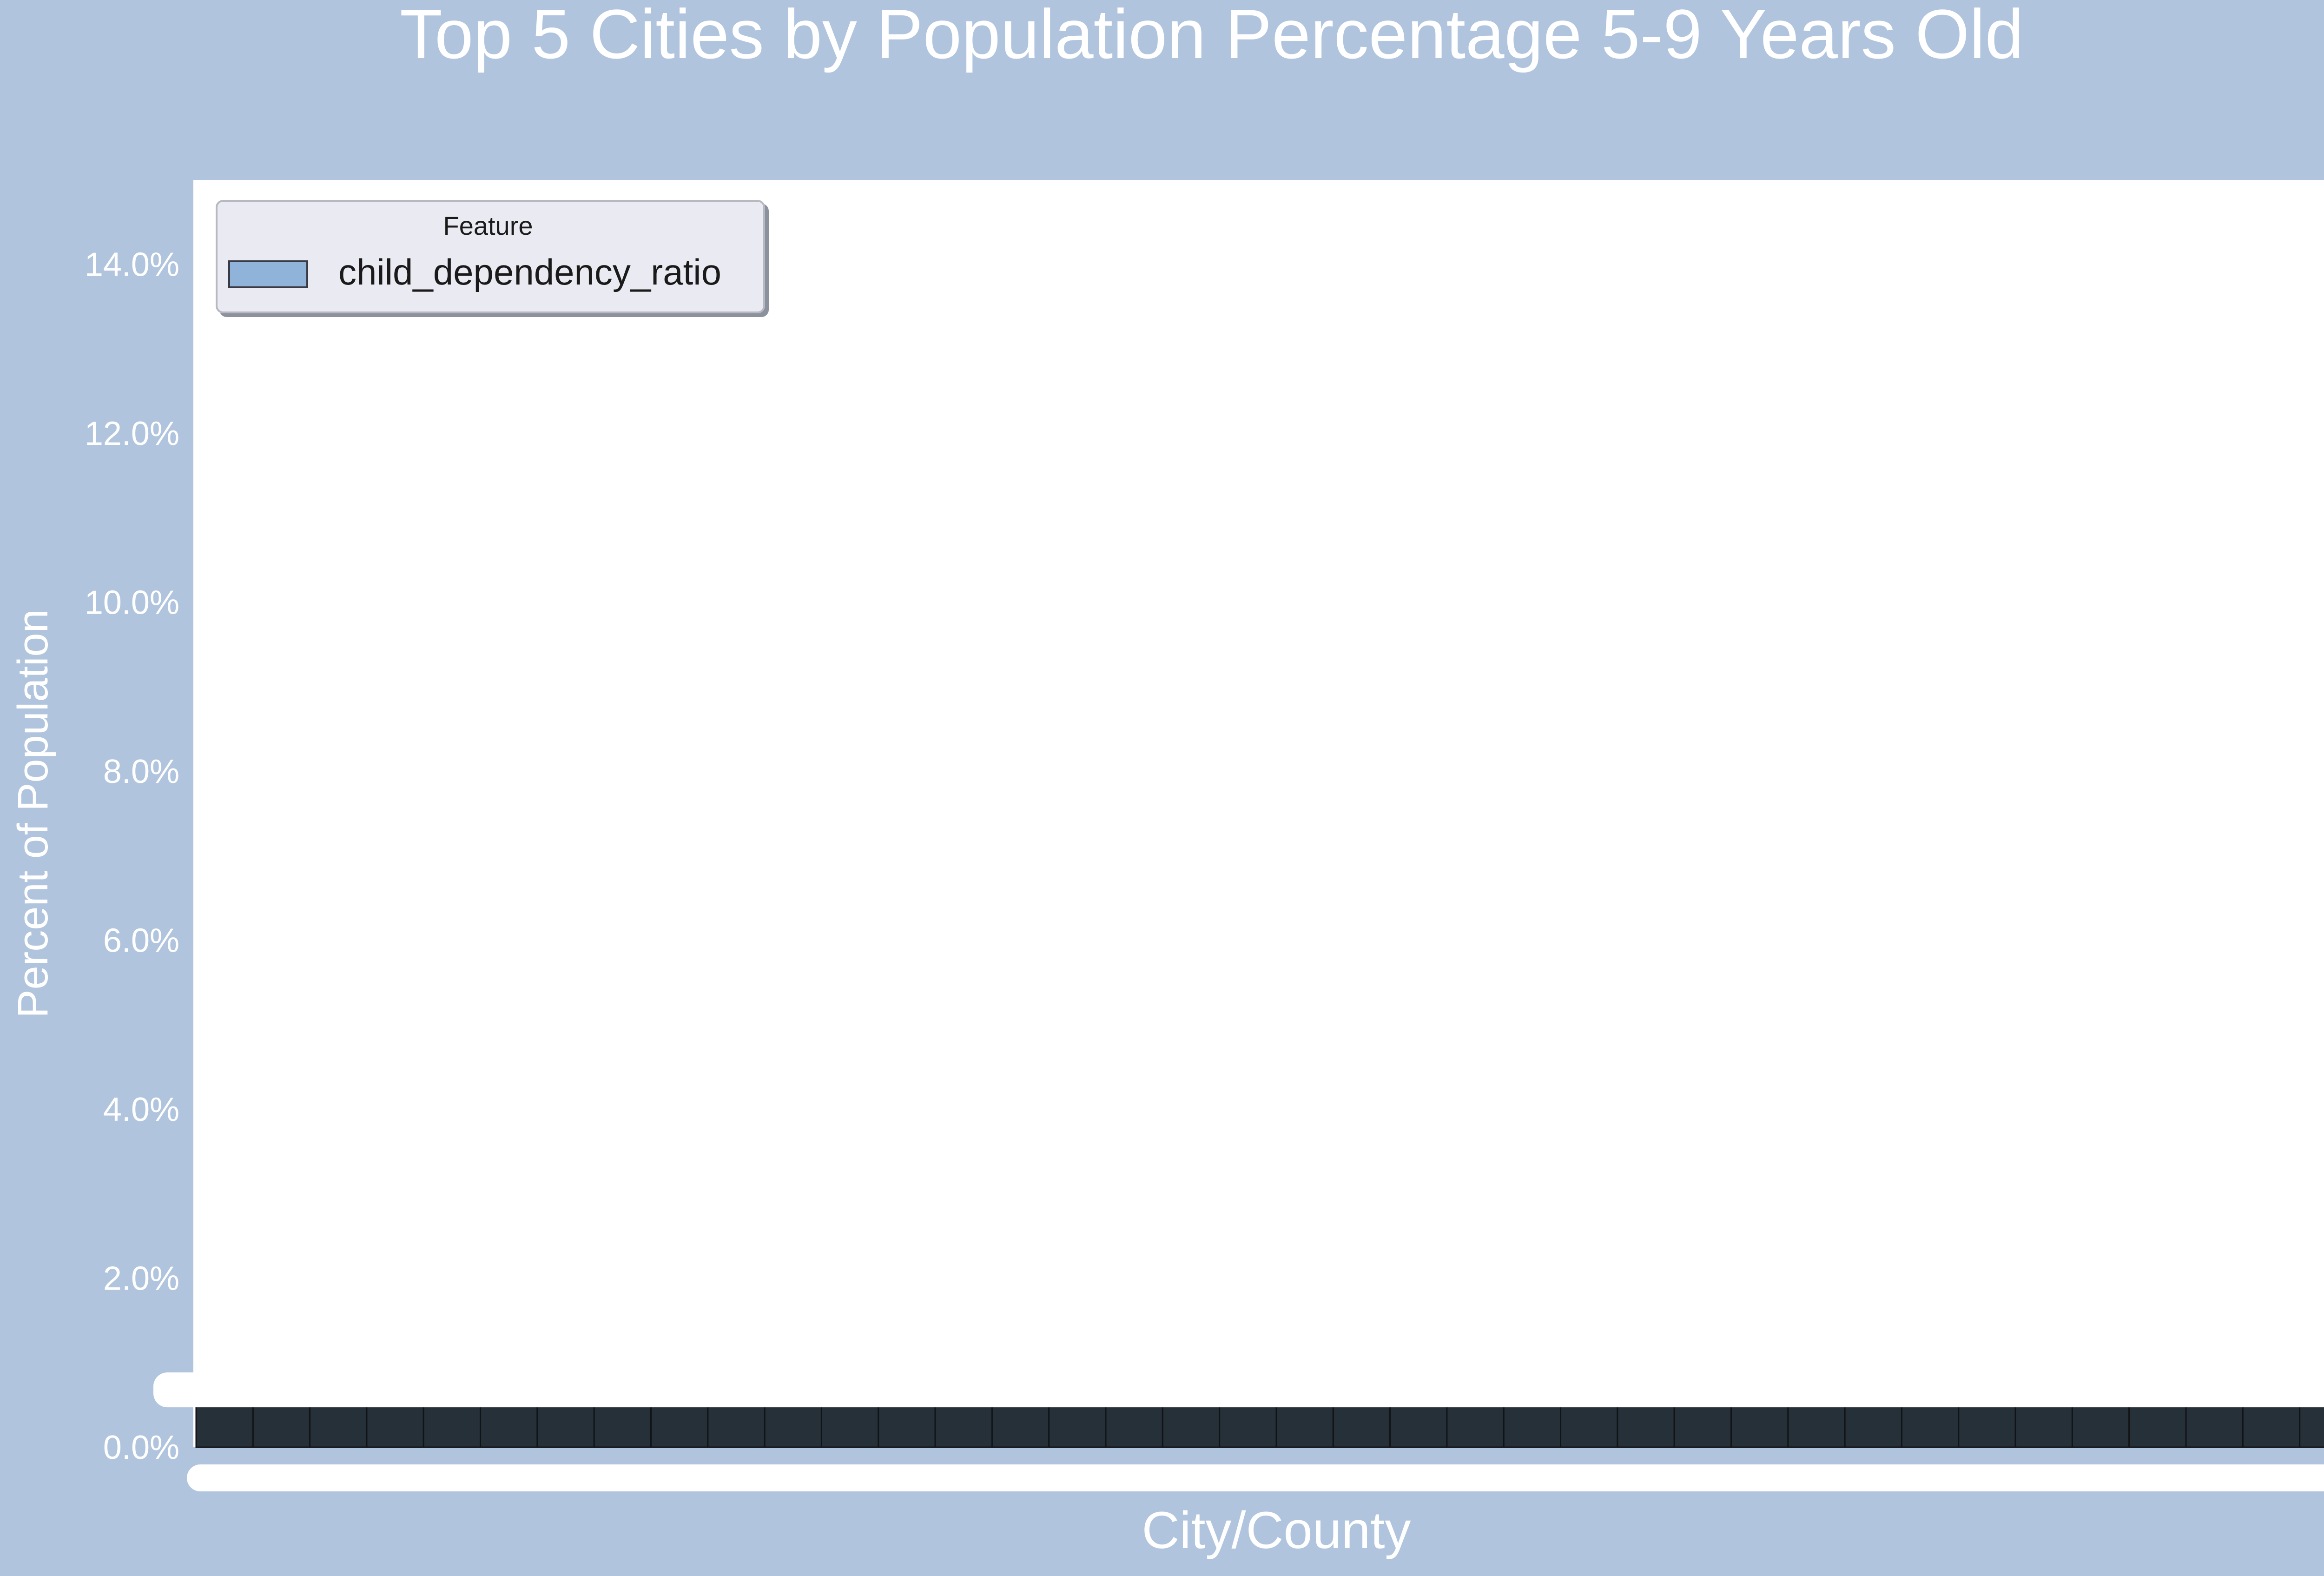  What do you see at coordinates (1238, 1390) in the screenshot?
I see `bar-value-labels-band` at bounding box center [1238, 1390].